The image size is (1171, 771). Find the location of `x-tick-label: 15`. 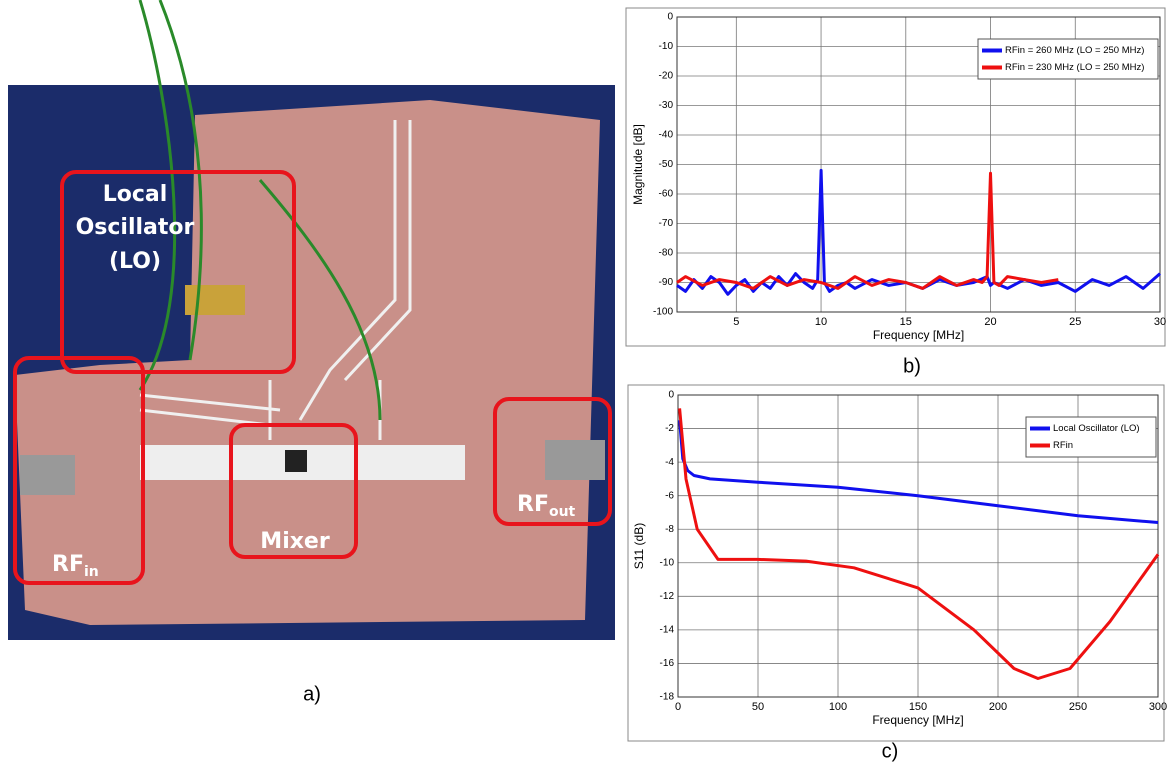

x-tick-label: 15 is located at coordinates (906, 322).